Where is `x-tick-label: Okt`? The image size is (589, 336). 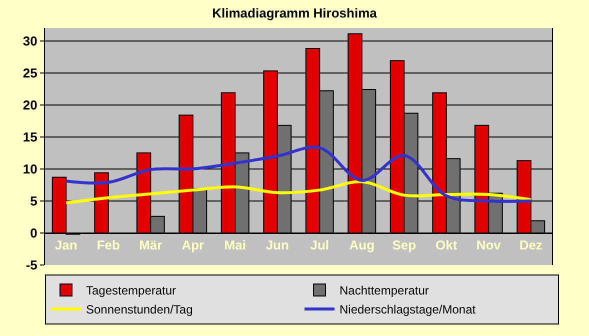 x-tick-label: Okt is located at coordinates (447, 245).